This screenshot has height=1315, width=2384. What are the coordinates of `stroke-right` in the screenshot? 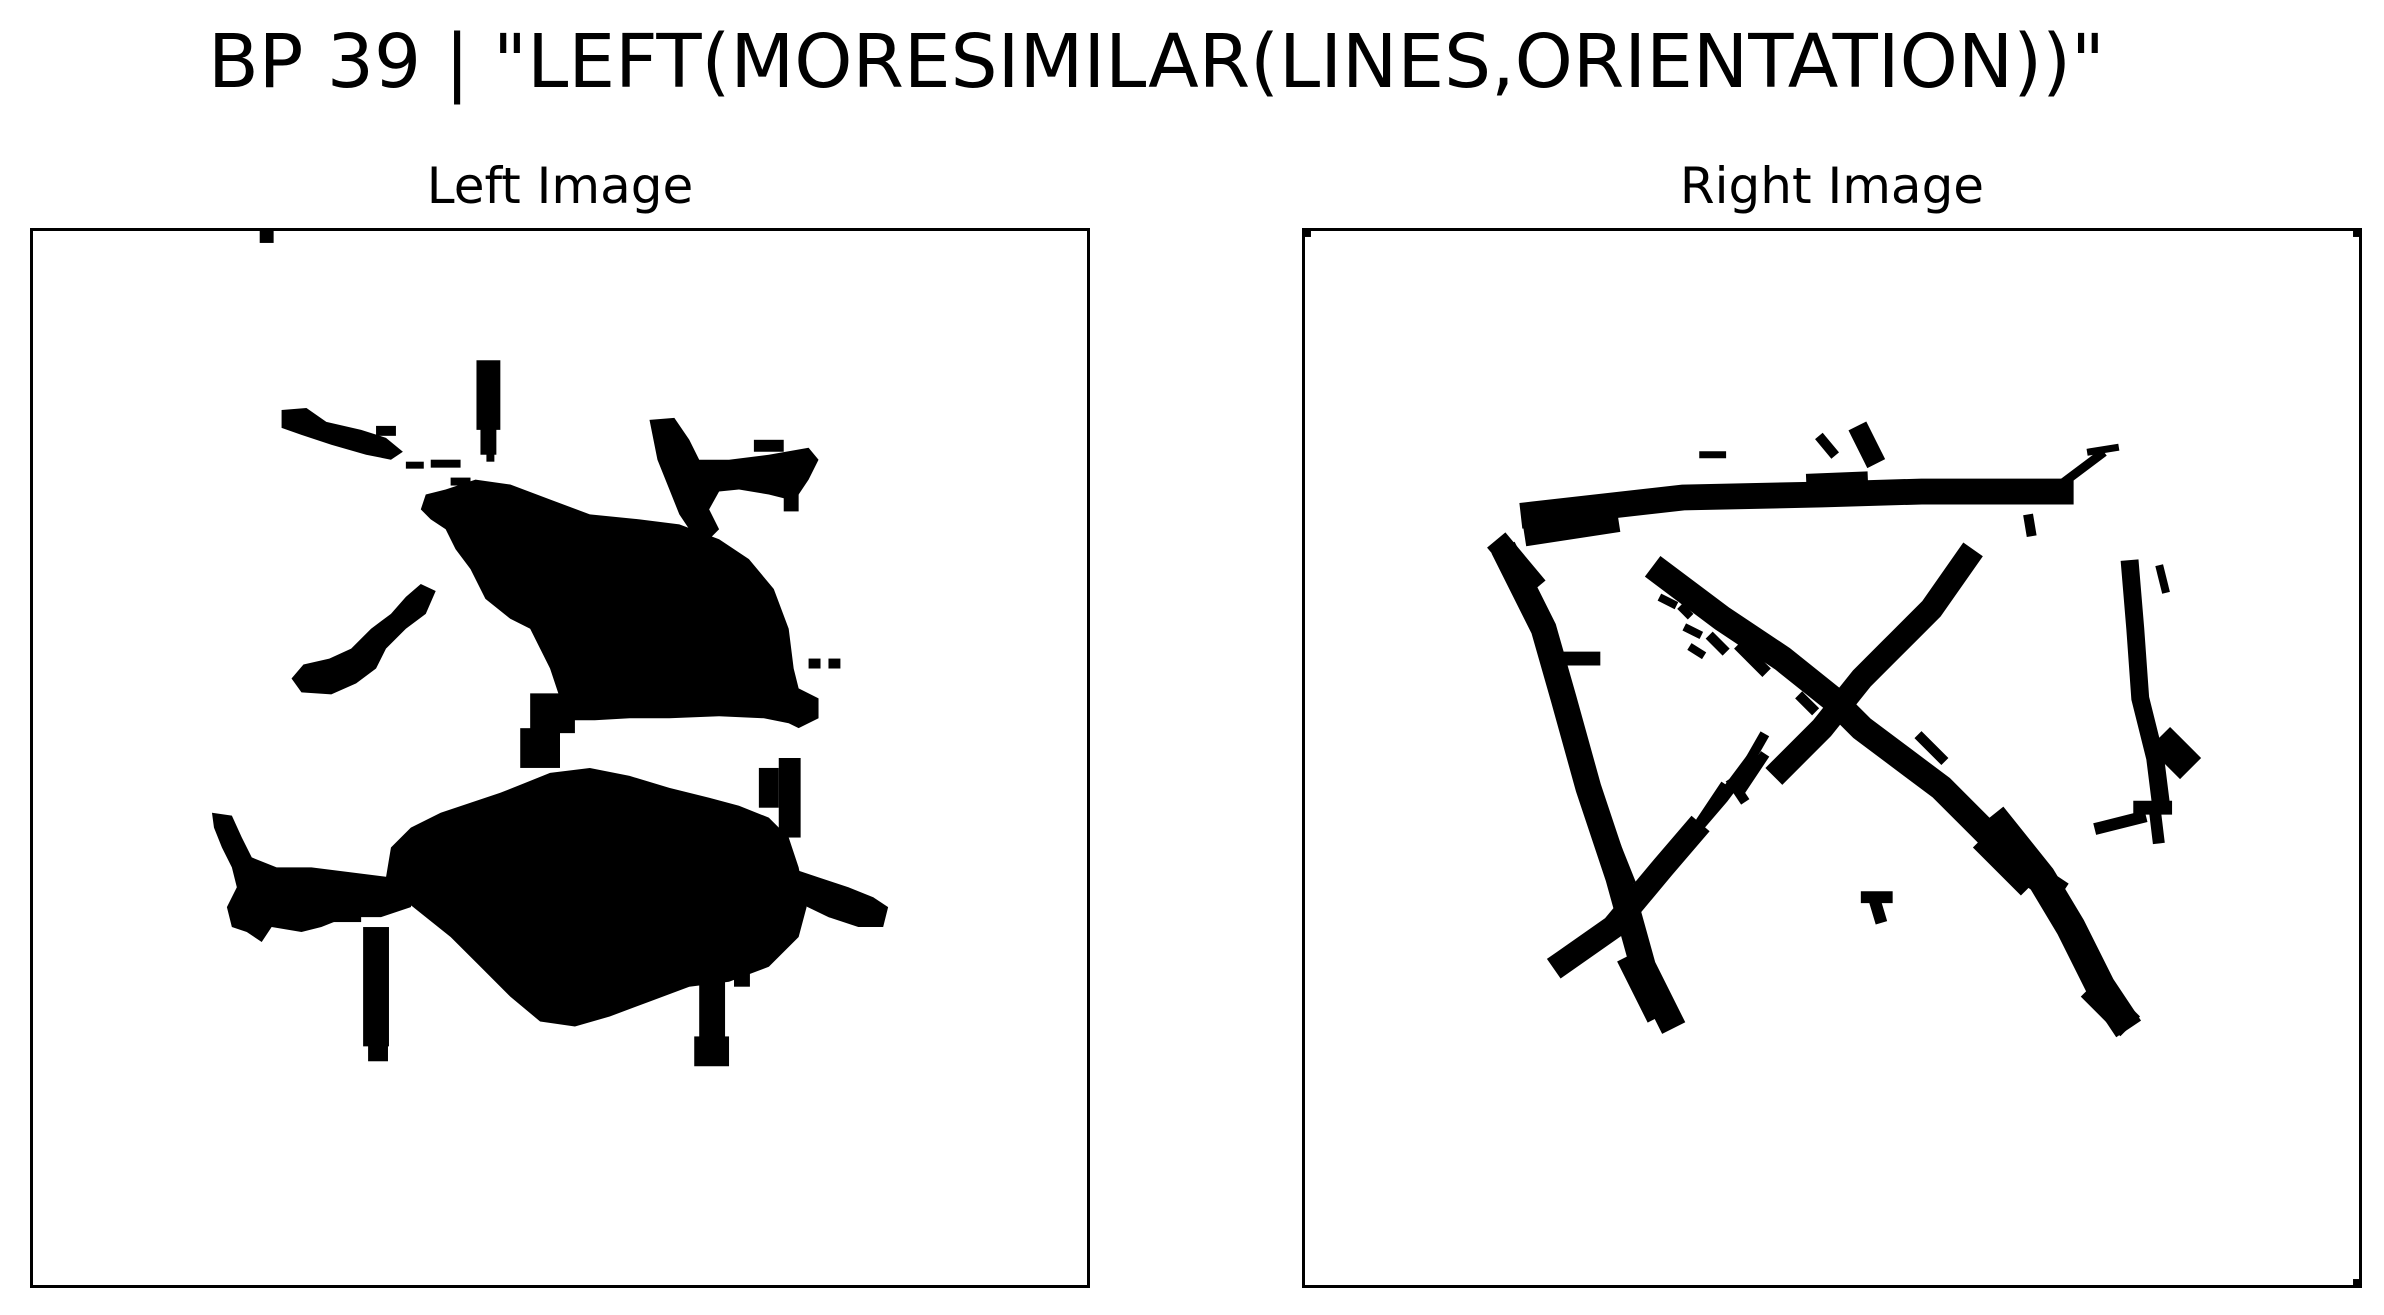 It's located at (2145, 683).